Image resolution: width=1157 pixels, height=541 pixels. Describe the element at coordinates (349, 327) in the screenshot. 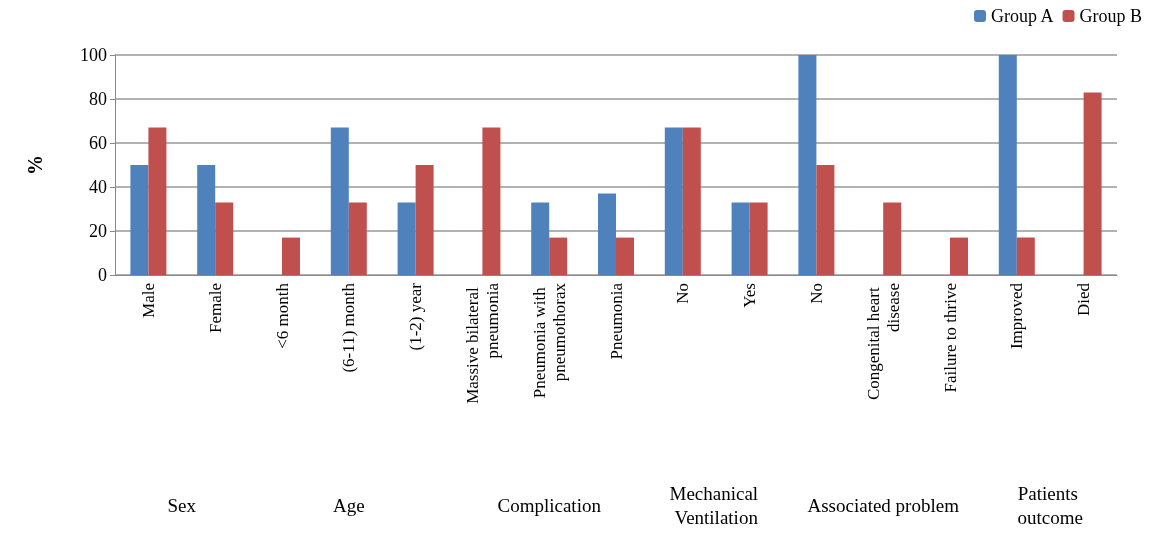

I see `x-tick-label: (6-11) month` at that location.